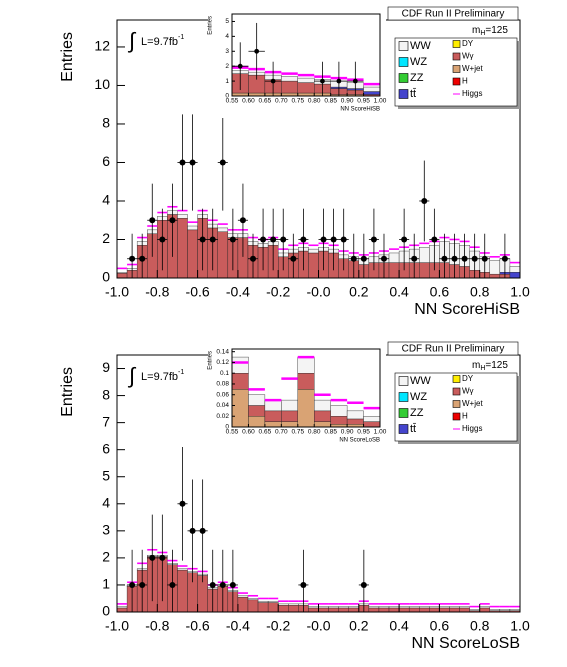  What do you see at coordinates (363, 432) in the screenshot?
I see `x-tick-label: 0.95` at bounding box center [363, 432].